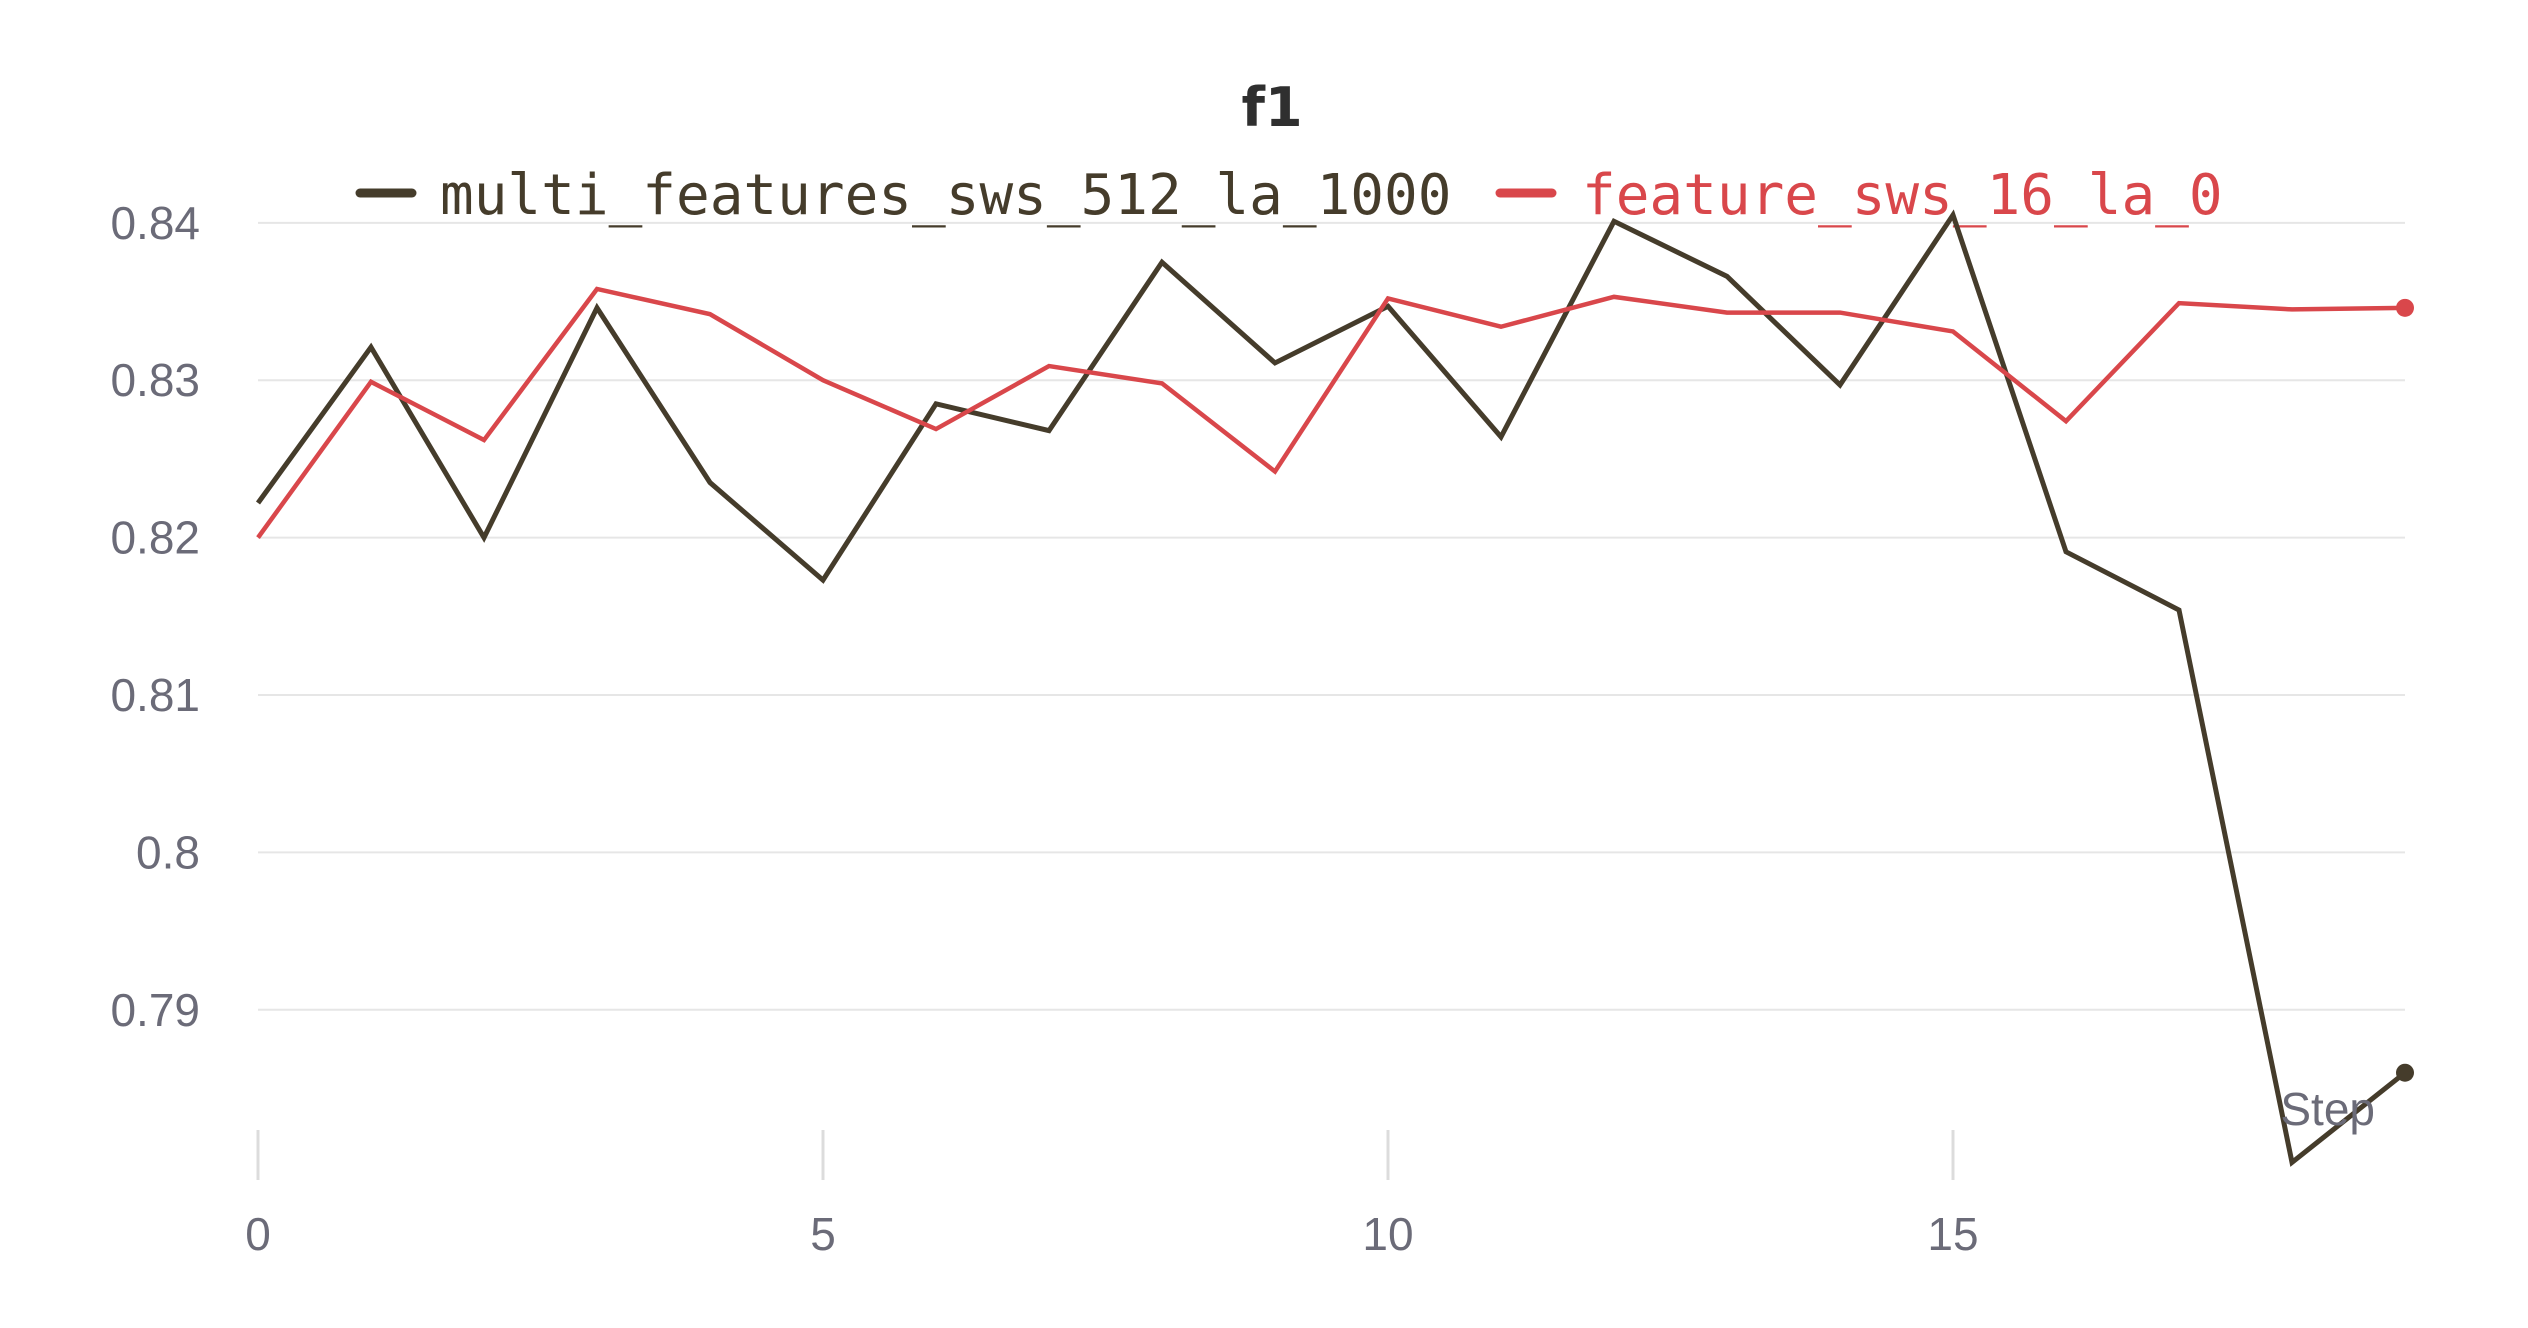 The width and height of the screenshot is (2528, 1328). What do you see at coordinates (155, 223) in the screenshot?
I see `y-tick-label: 0.84` at bounding box center [155, 223].